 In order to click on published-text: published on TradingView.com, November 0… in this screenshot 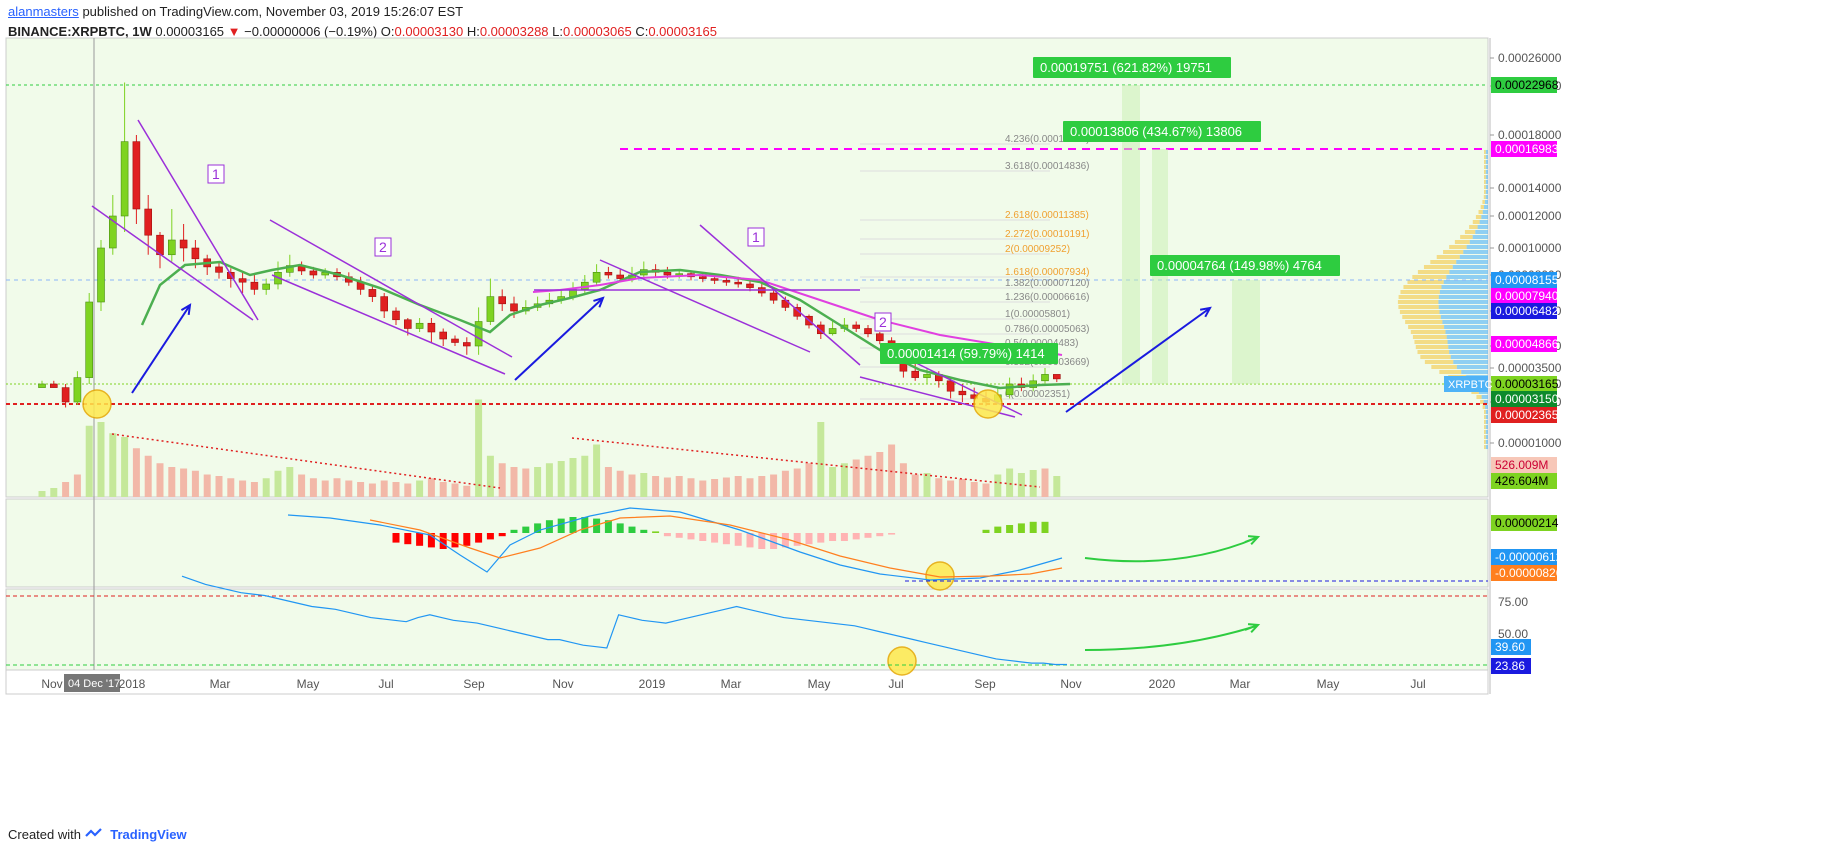, I will do `click(273, 11)`.